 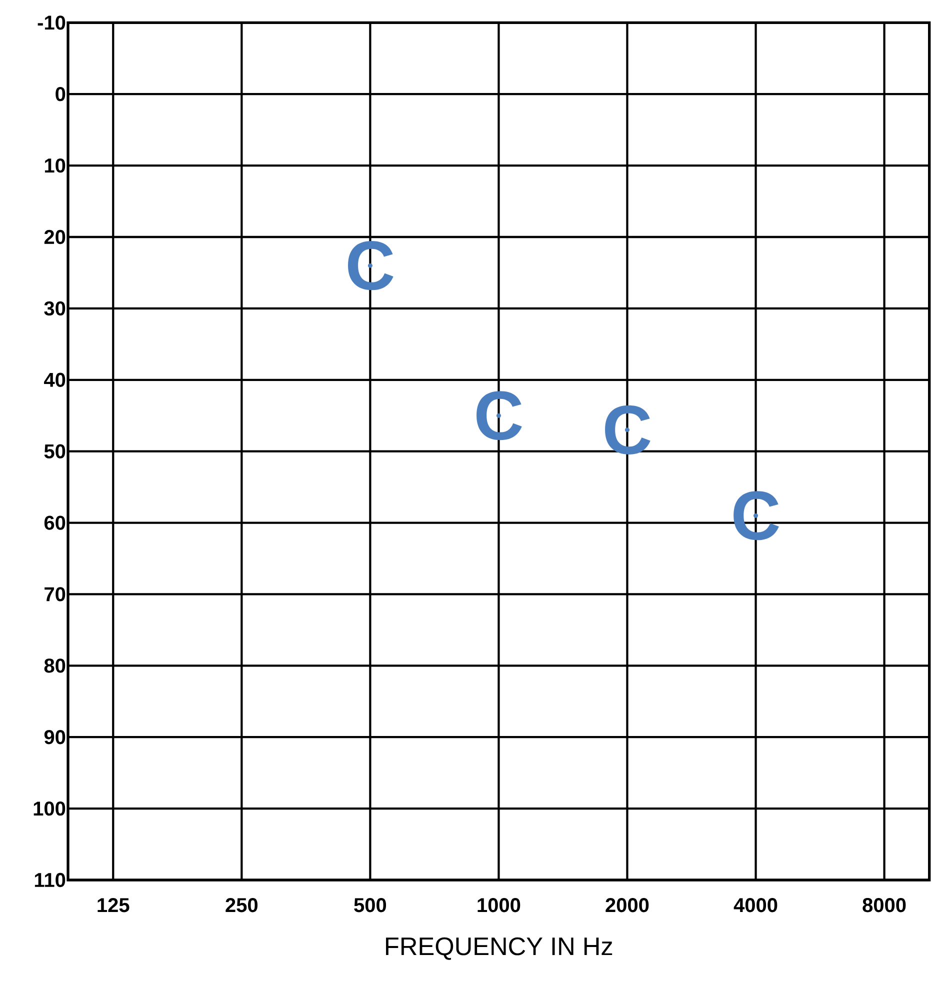 What do you see at coordinates (54, 237) in the screenshot?
I see `y-tick-label: 20` at bounding box center [54, 237].